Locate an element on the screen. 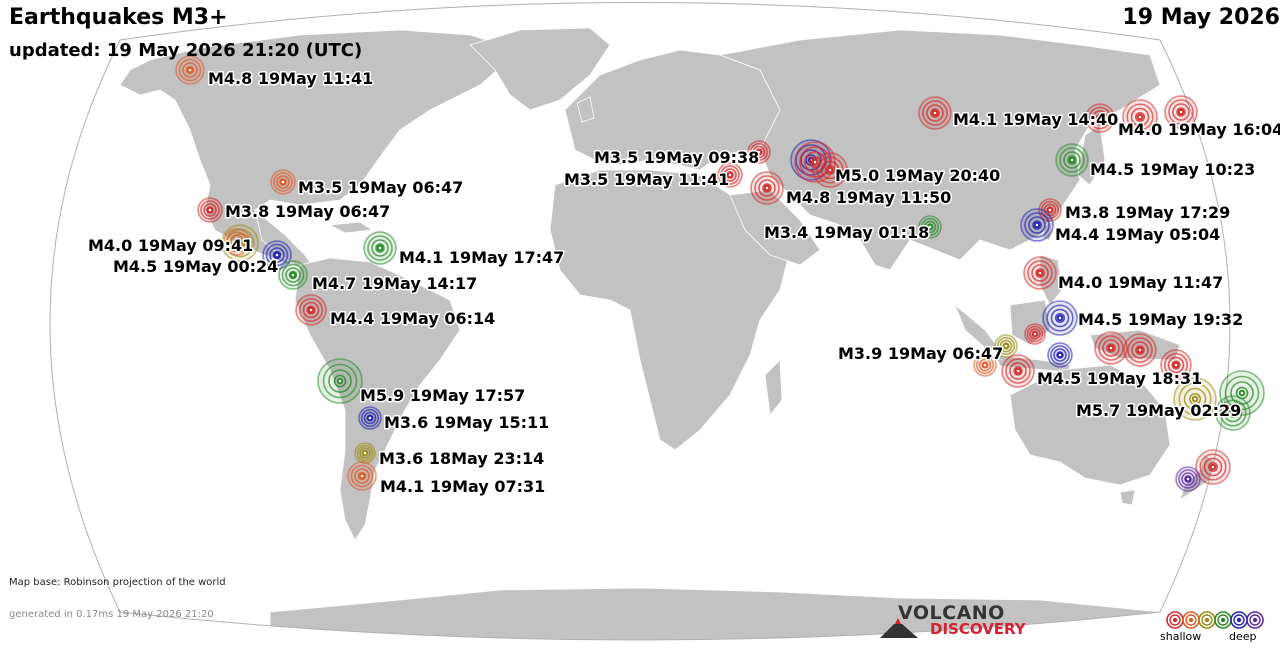 This screenshot has width=1280, height=650. legend-shallow-label: shallow is located at coordinates (1181, 636).